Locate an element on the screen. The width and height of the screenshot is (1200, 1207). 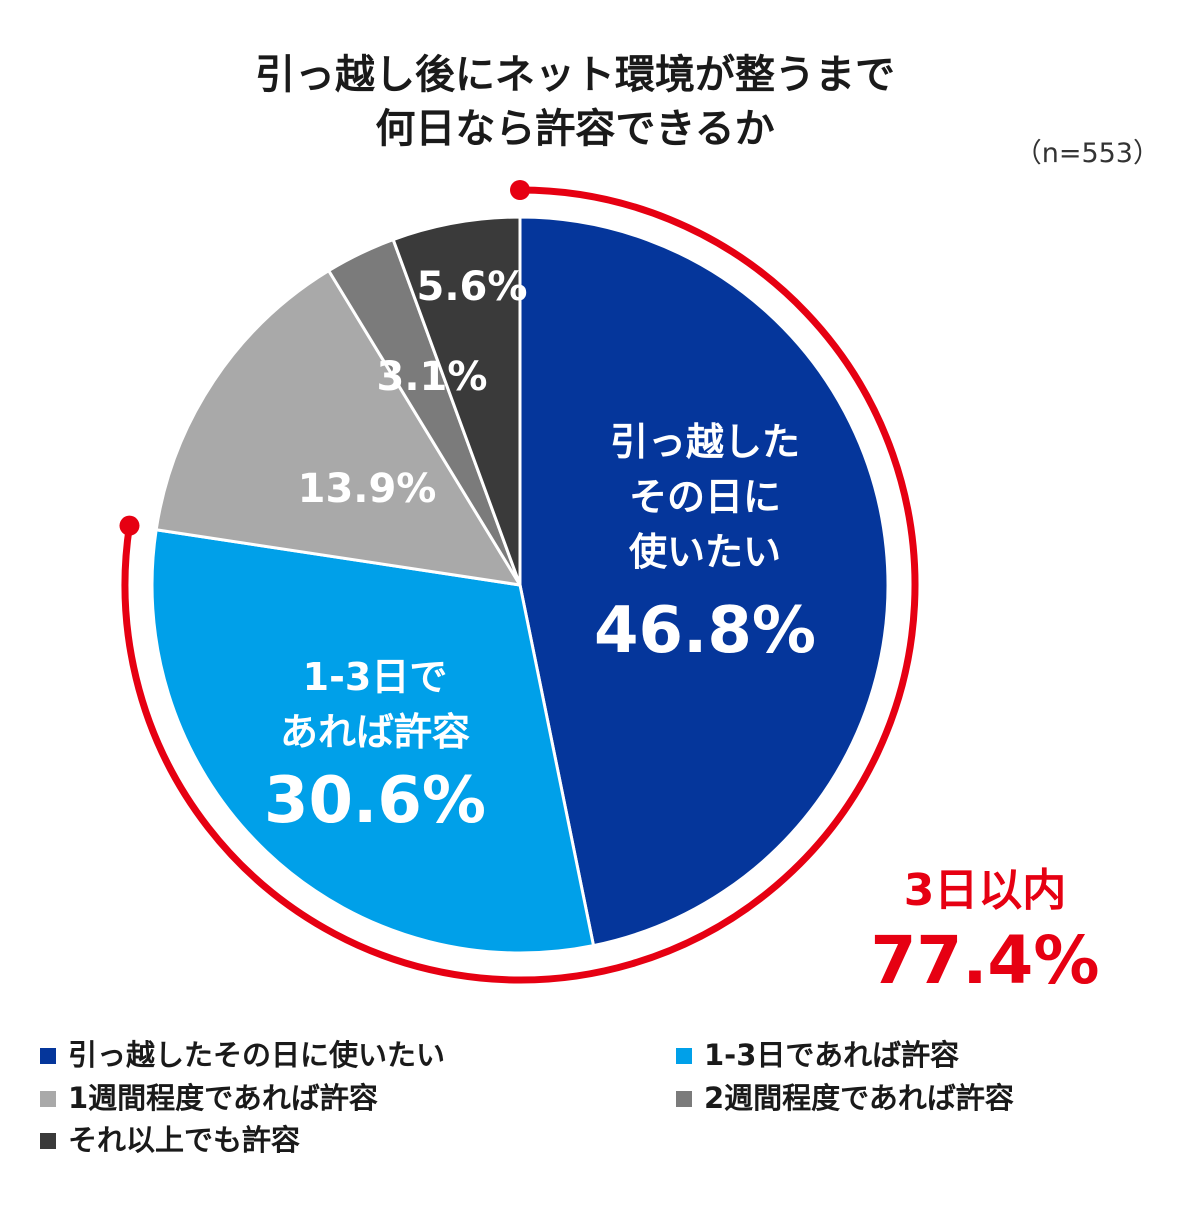
slice-value-label-3: 13.9% is located at coordinates (367, 489).